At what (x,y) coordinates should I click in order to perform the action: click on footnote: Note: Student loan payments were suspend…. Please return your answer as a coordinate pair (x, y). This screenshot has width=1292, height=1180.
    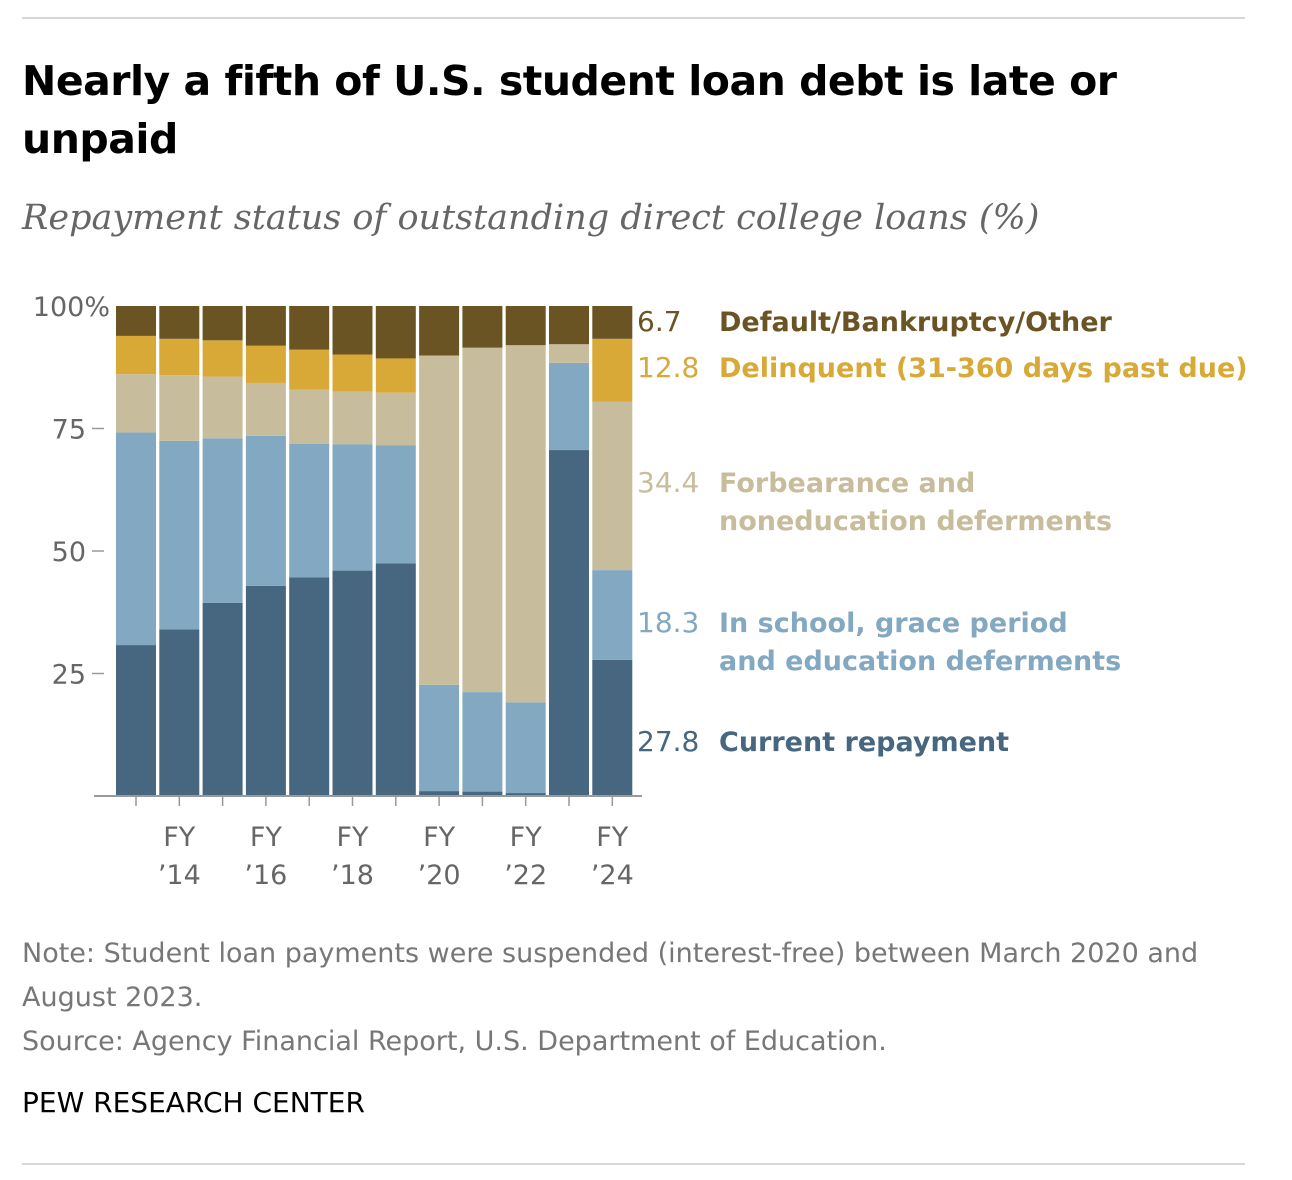
    Looking at the image, I should click on (647, 998).